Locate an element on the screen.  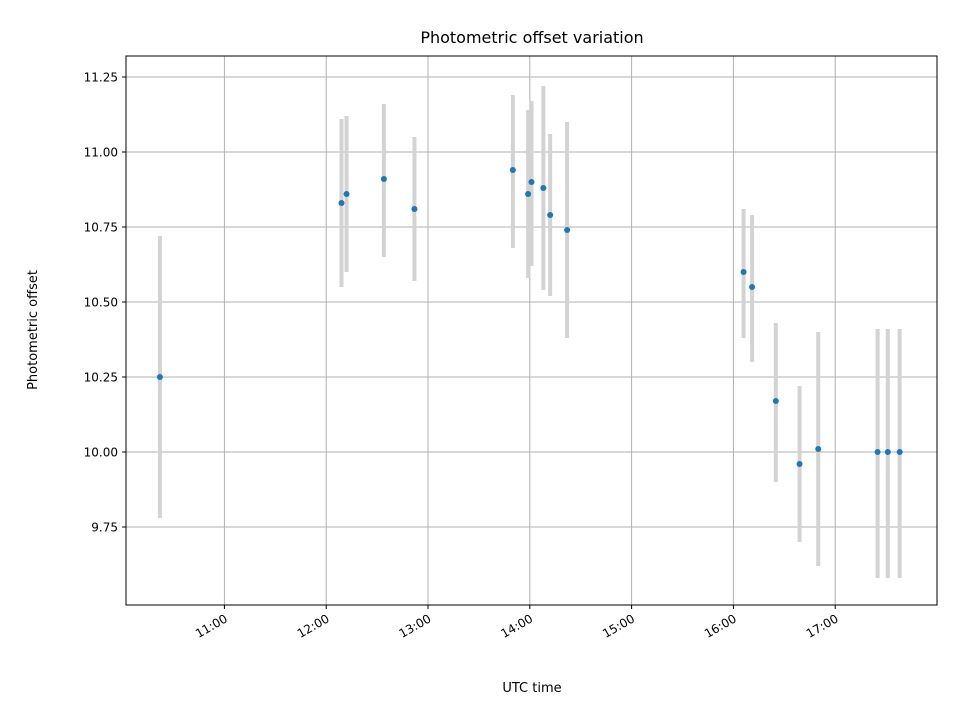
y-axis: 9.75 10.00 10.25 10.50 10.75 11.00 11.25 is located at coordinates (105, 303).